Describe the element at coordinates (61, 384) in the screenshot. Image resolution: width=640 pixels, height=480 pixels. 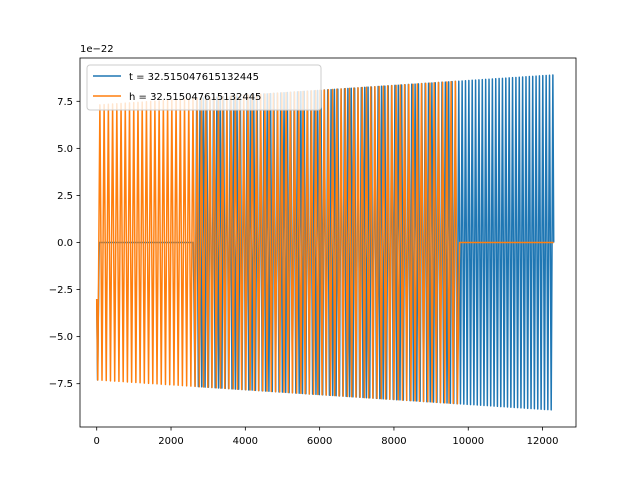
I see `y-tick-label: −7.5` at that location.